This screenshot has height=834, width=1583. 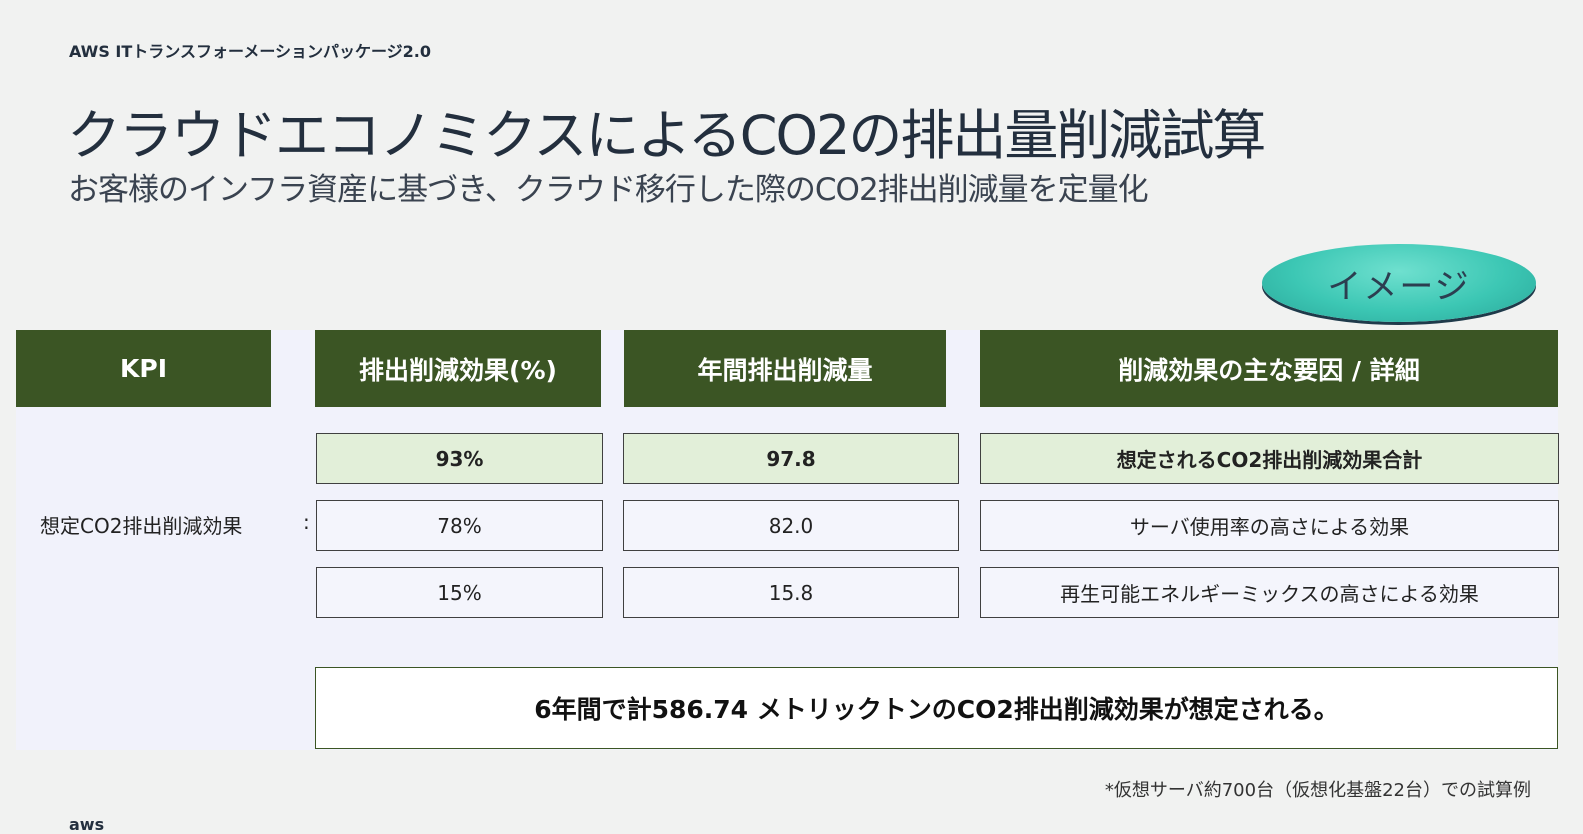 I want to click on row-utilization-annual: 82.0, so click(x=791, y=525).